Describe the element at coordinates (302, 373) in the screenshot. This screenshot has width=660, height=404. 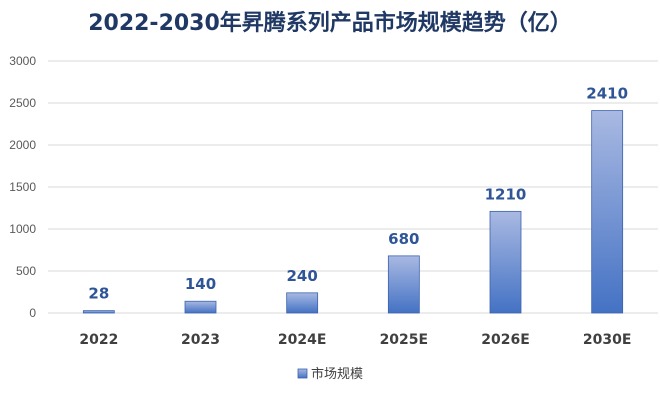
I see `legend-swatch` at that location.